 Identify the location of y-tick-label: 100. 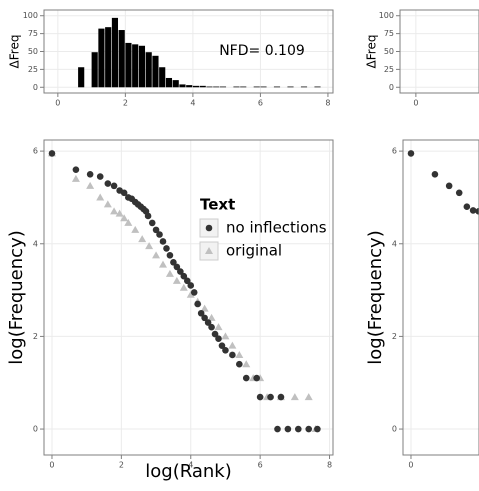
(30, 15).